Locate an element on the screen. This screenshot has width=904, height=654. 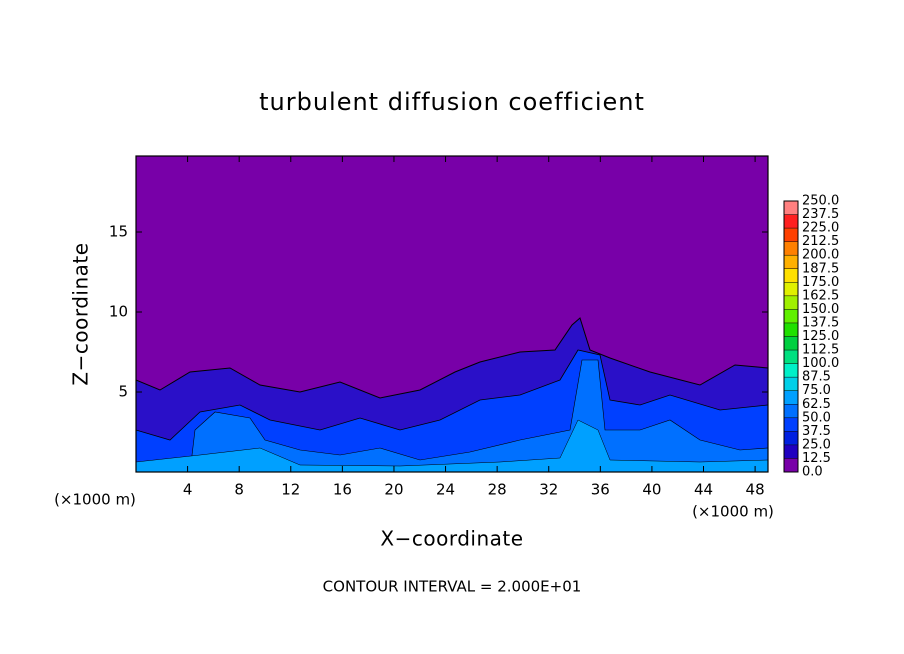
x-unit-label: (×1000 m) is located at coordinates (733, 512).